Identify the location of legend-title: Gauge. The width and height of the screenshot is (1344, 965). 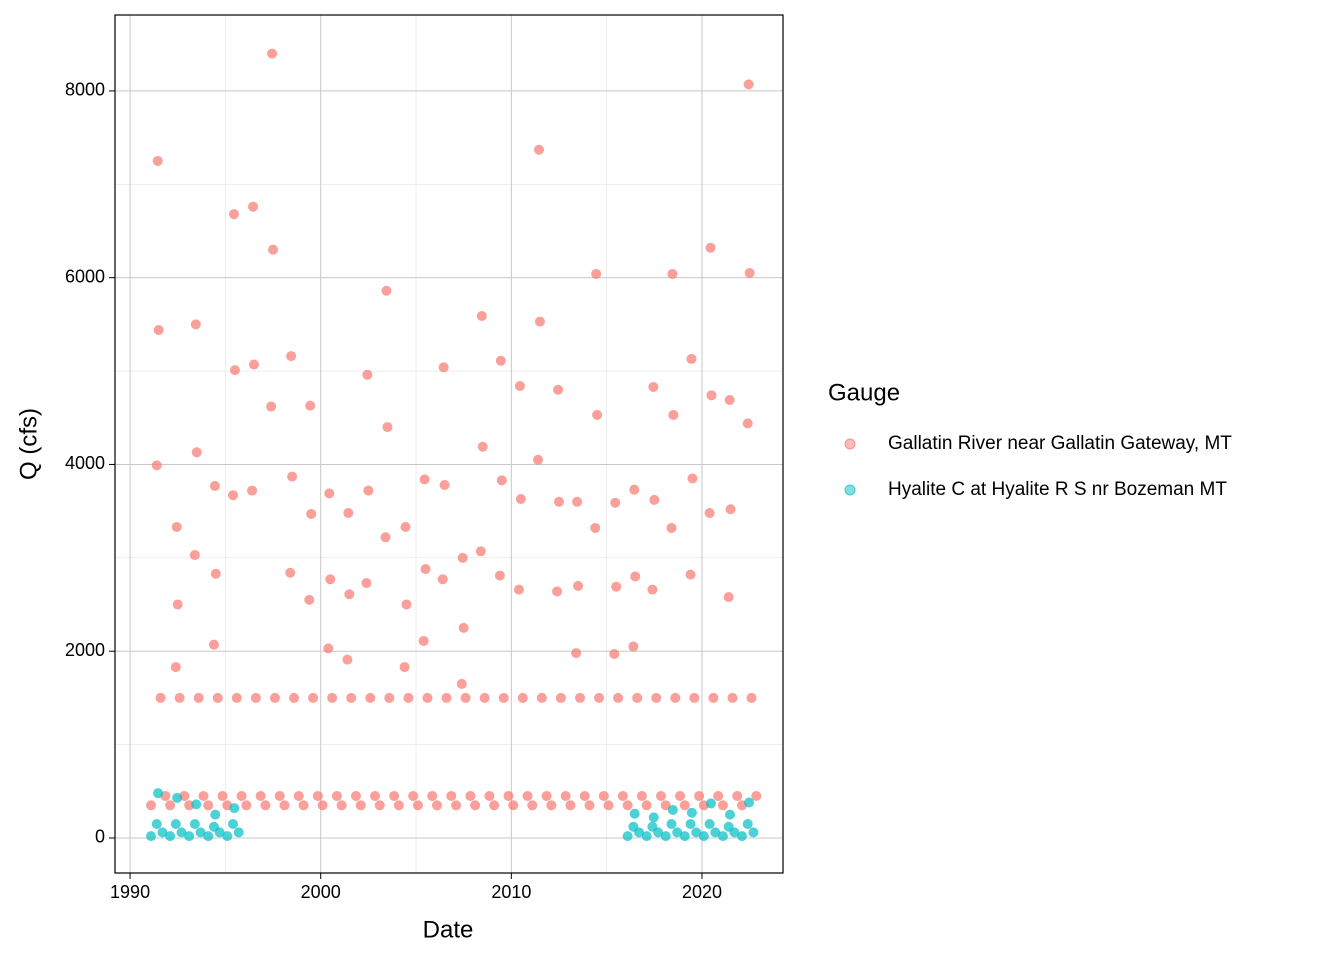
(864, 392).